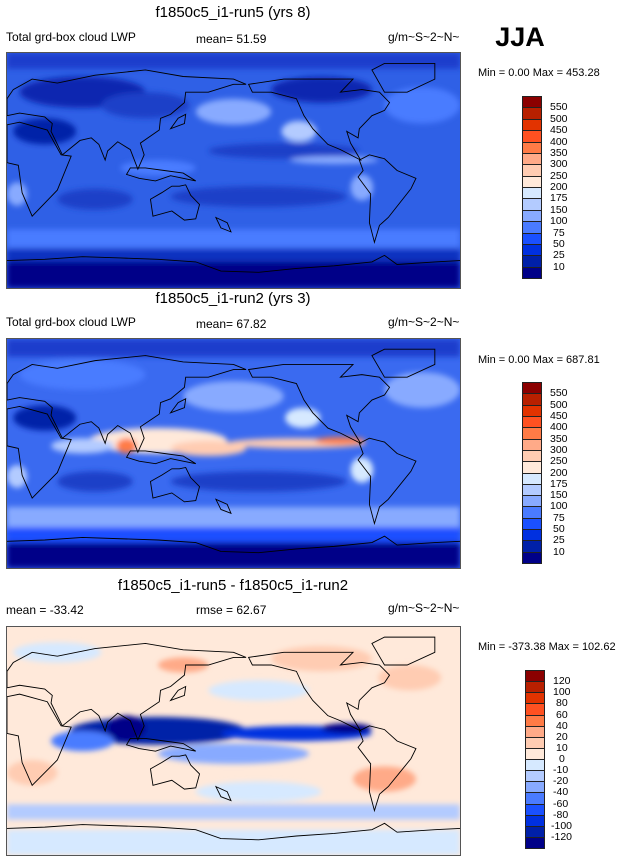 The image size is (624, 861). What do you see at coordinates (231, 324) in the screenshot?
I see `mean-label: mean= 67.82` at bounding box center [231, 324].